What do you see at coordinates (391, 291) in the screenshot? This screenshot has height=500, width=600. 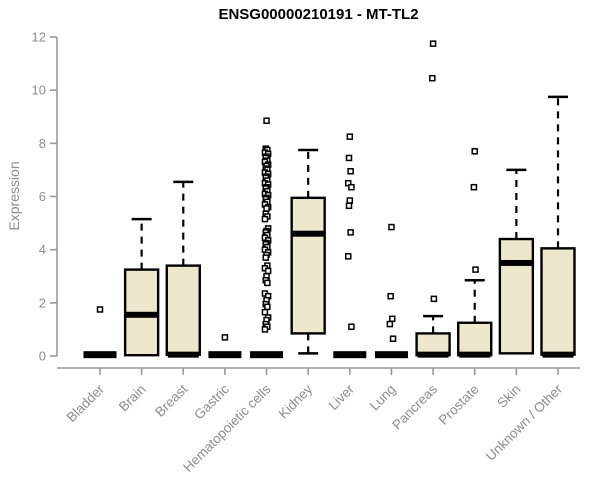 I see `box-lung` at bounding box center [391, 291].